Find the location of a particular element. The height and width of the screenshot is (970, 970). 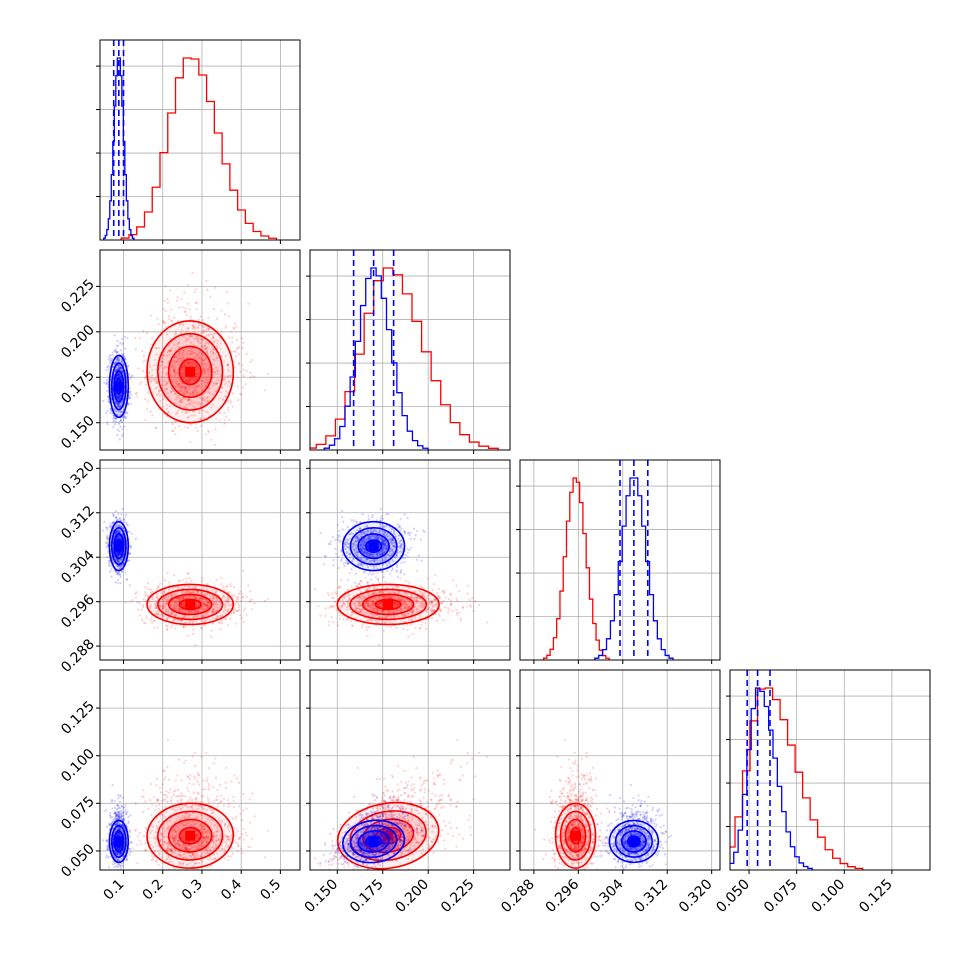

y-tick-label: 0.225 is located at coordinates (78, 296).